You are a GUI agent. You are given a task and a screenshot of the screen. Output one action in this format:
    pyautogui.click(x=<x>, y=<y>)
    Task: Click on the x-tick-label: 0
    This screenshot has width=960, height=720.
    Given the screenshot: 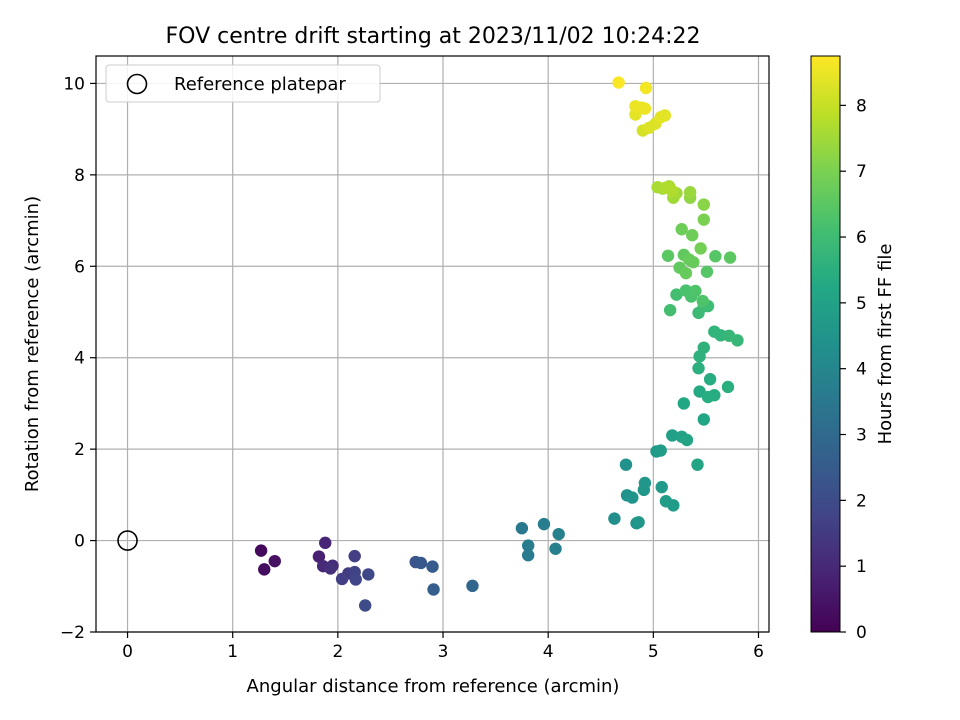 What is the action you would take?
    pyautogui.click(x=127, y=652)
    